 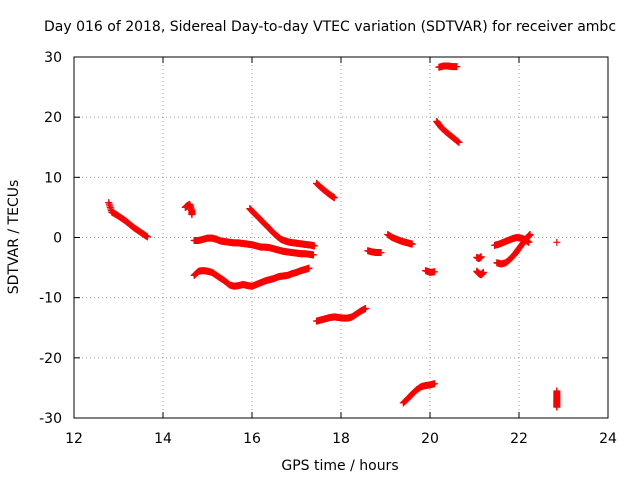 I want to click on series-s8, so click(x=374, y=252).